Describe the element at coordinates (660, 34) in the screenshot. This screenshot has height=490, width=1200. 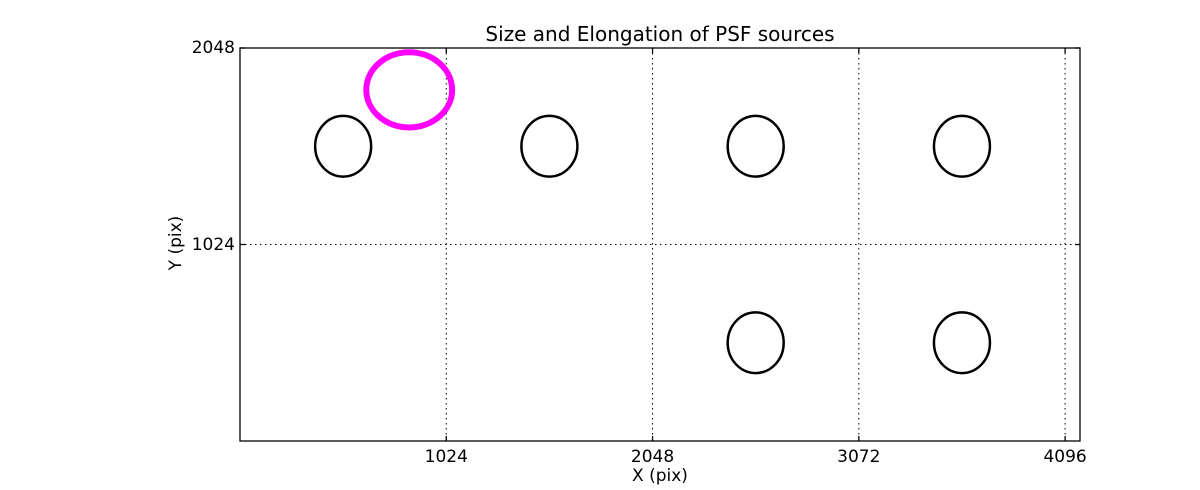
I see `chart-title: Size and Elongation of PSF sources` at that location.